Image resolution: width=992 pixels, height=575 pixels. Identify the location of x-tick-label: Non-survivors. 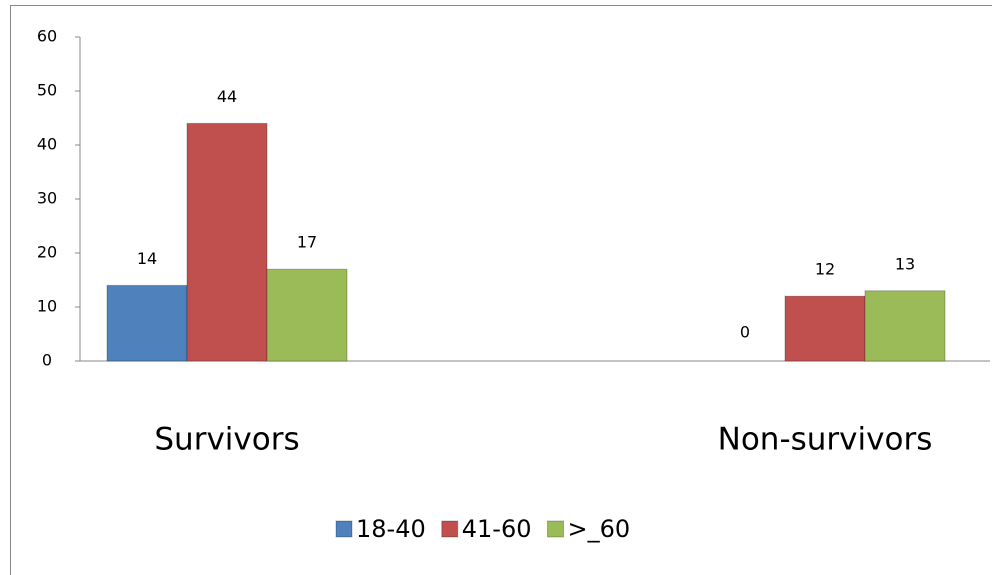
(825, 440).